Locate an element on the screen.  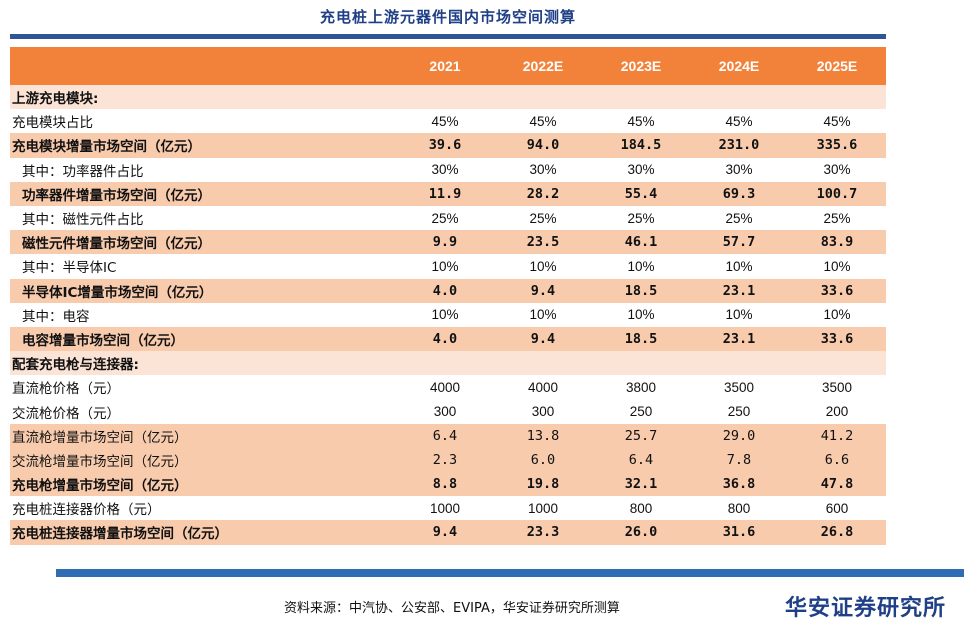
source-note: 资料来源：中汽协、公安部、EVIPA，华安证券研究所测算 is located at coordinates (452, 608).